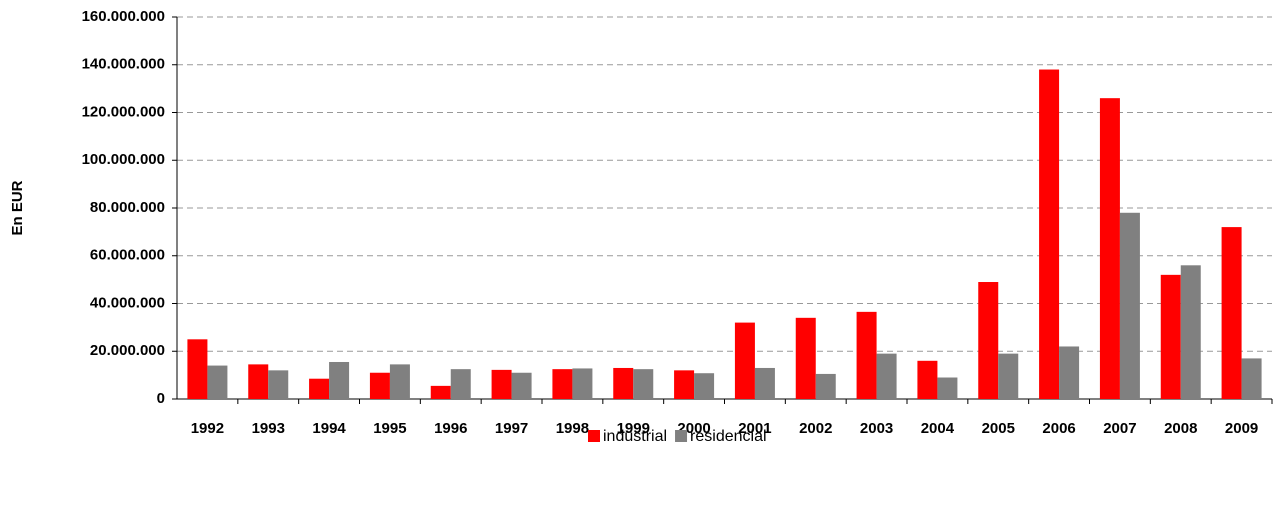  What do you see at coordinates (572, 428) in the screenshot?
I see `x-tick-label: 1998` at bounding box center [572, 428].